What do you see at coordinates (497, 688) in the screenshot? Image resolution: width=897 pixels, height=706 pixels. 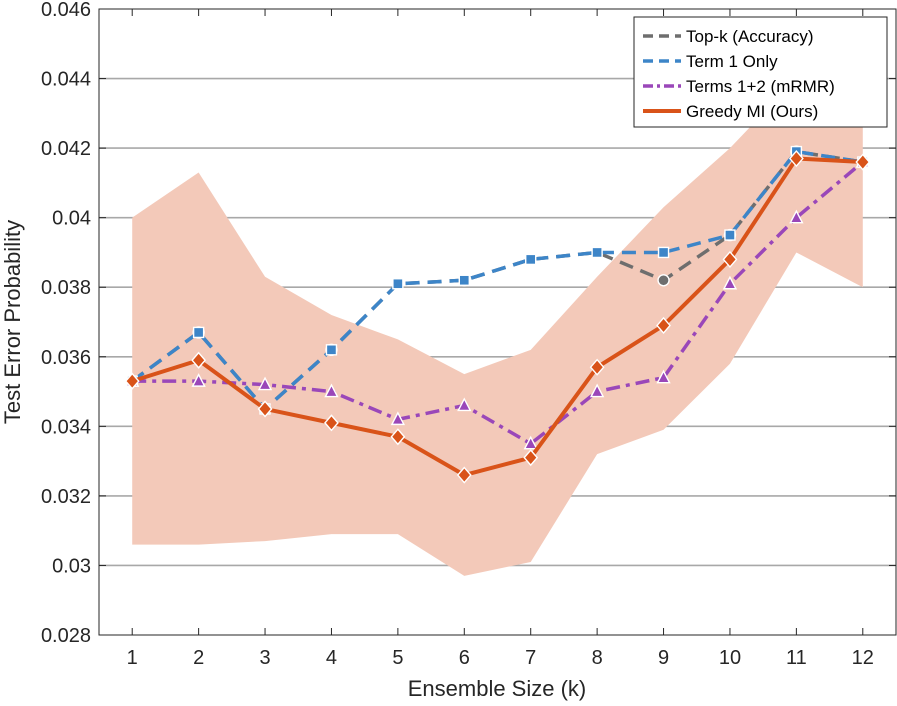 I see `x-axis-label: Ensemble Size (k)` at bounding box center [497, 688].